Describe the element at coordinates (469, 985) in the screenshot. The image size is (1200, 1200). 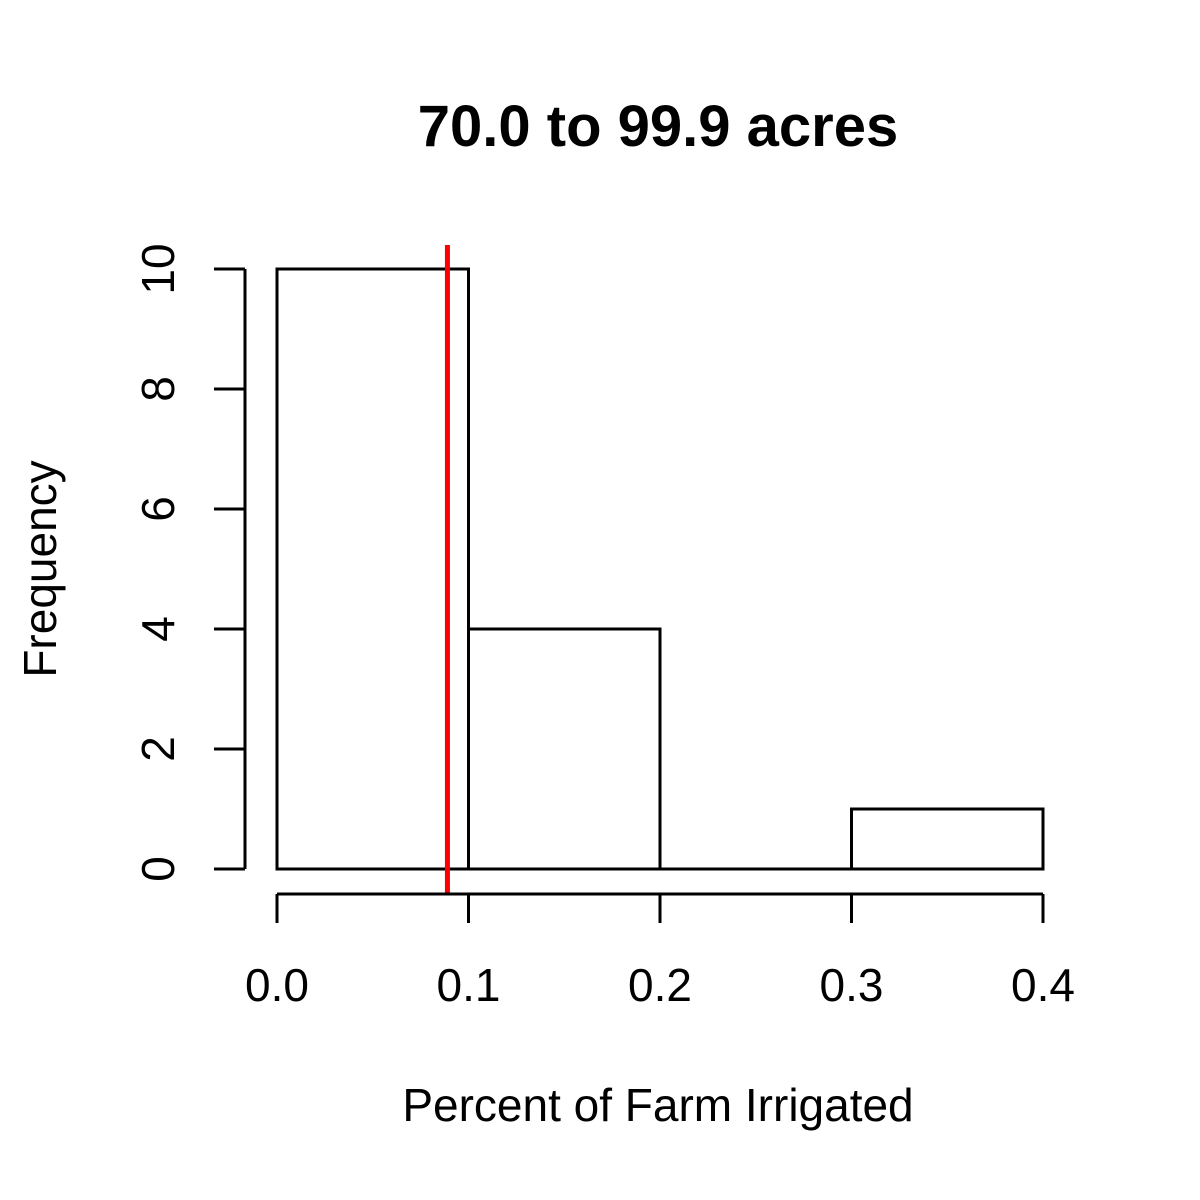
I see `x-tick-label: 0.1` at that location.